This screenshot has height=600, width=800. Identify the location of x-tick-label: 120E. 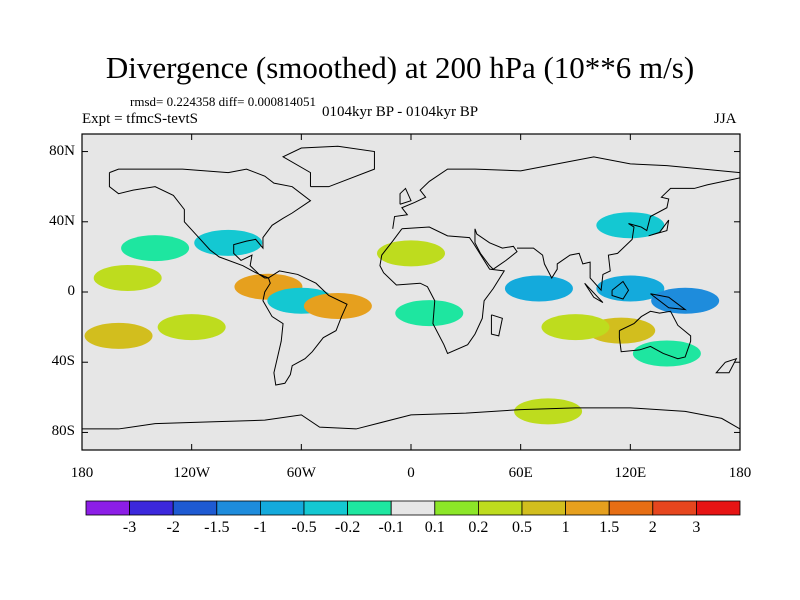
(630, 473).